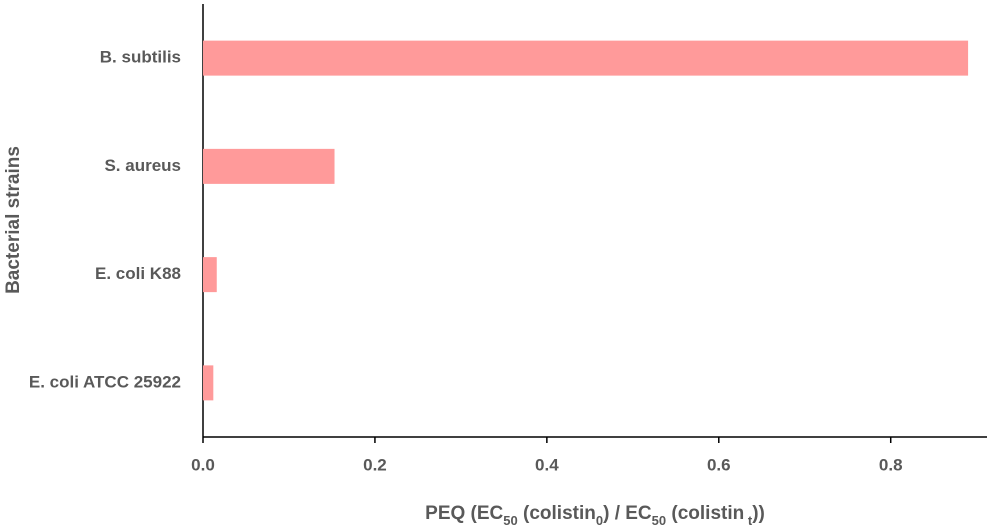 The height and width of the screenshot is (532, 992). Describe the element at coordinates (719, 464) in the screenshot. I see `x-tick-label: 0.6` at that location.